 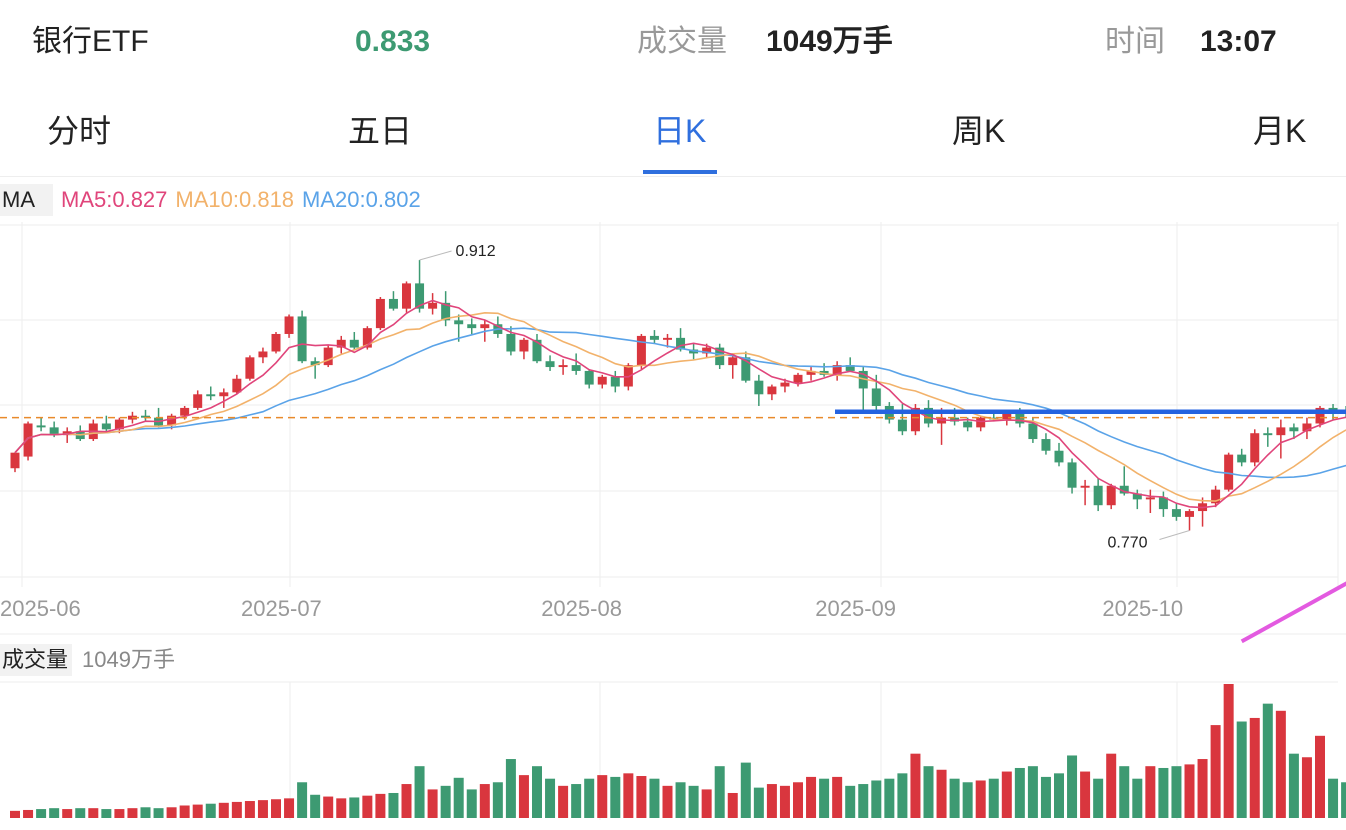 I want to click on tab-daily-k: 日K, so click(x=680, y=131).